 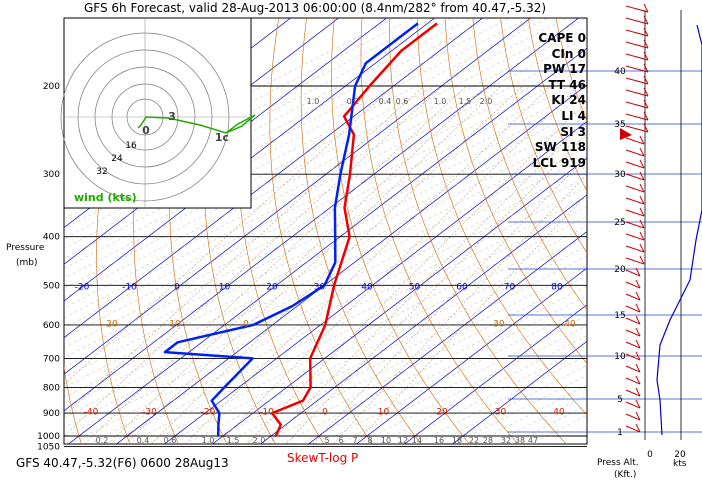 What do you see at coordinates (559, 162) in the screenshot?
I see `index-lcl: LCL 919` at bounding box center [559, 162].